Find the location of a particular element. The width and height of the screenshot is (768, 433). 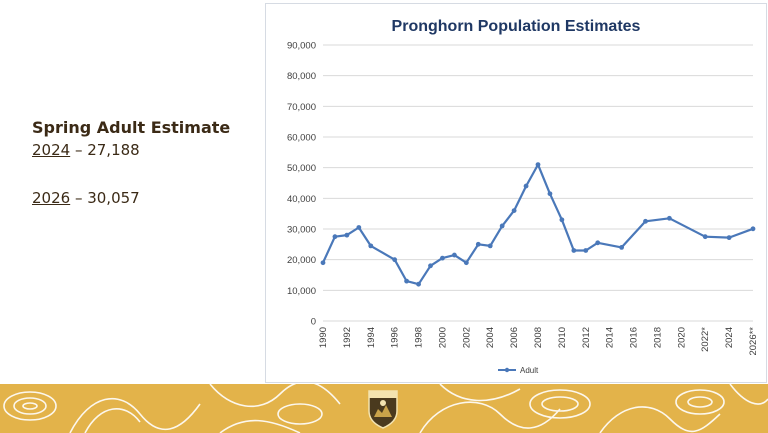

estimate-heading: Spring Adult Estimate is located at coordinates (131, 127).